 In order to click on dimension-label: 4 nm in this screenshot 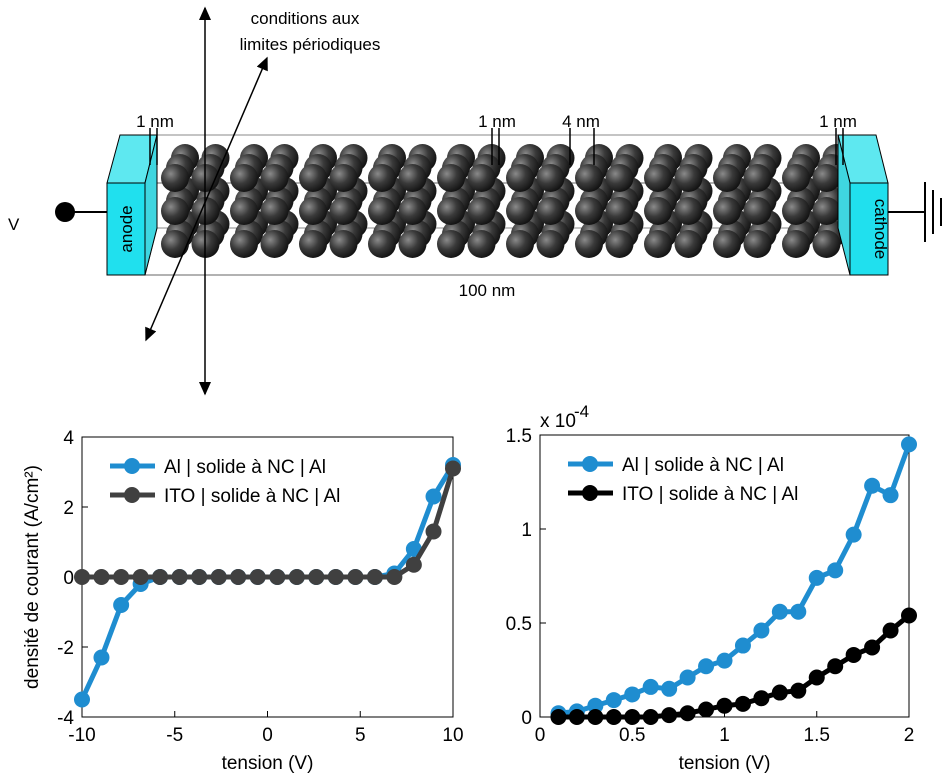, I will do `click(581, 121)`.